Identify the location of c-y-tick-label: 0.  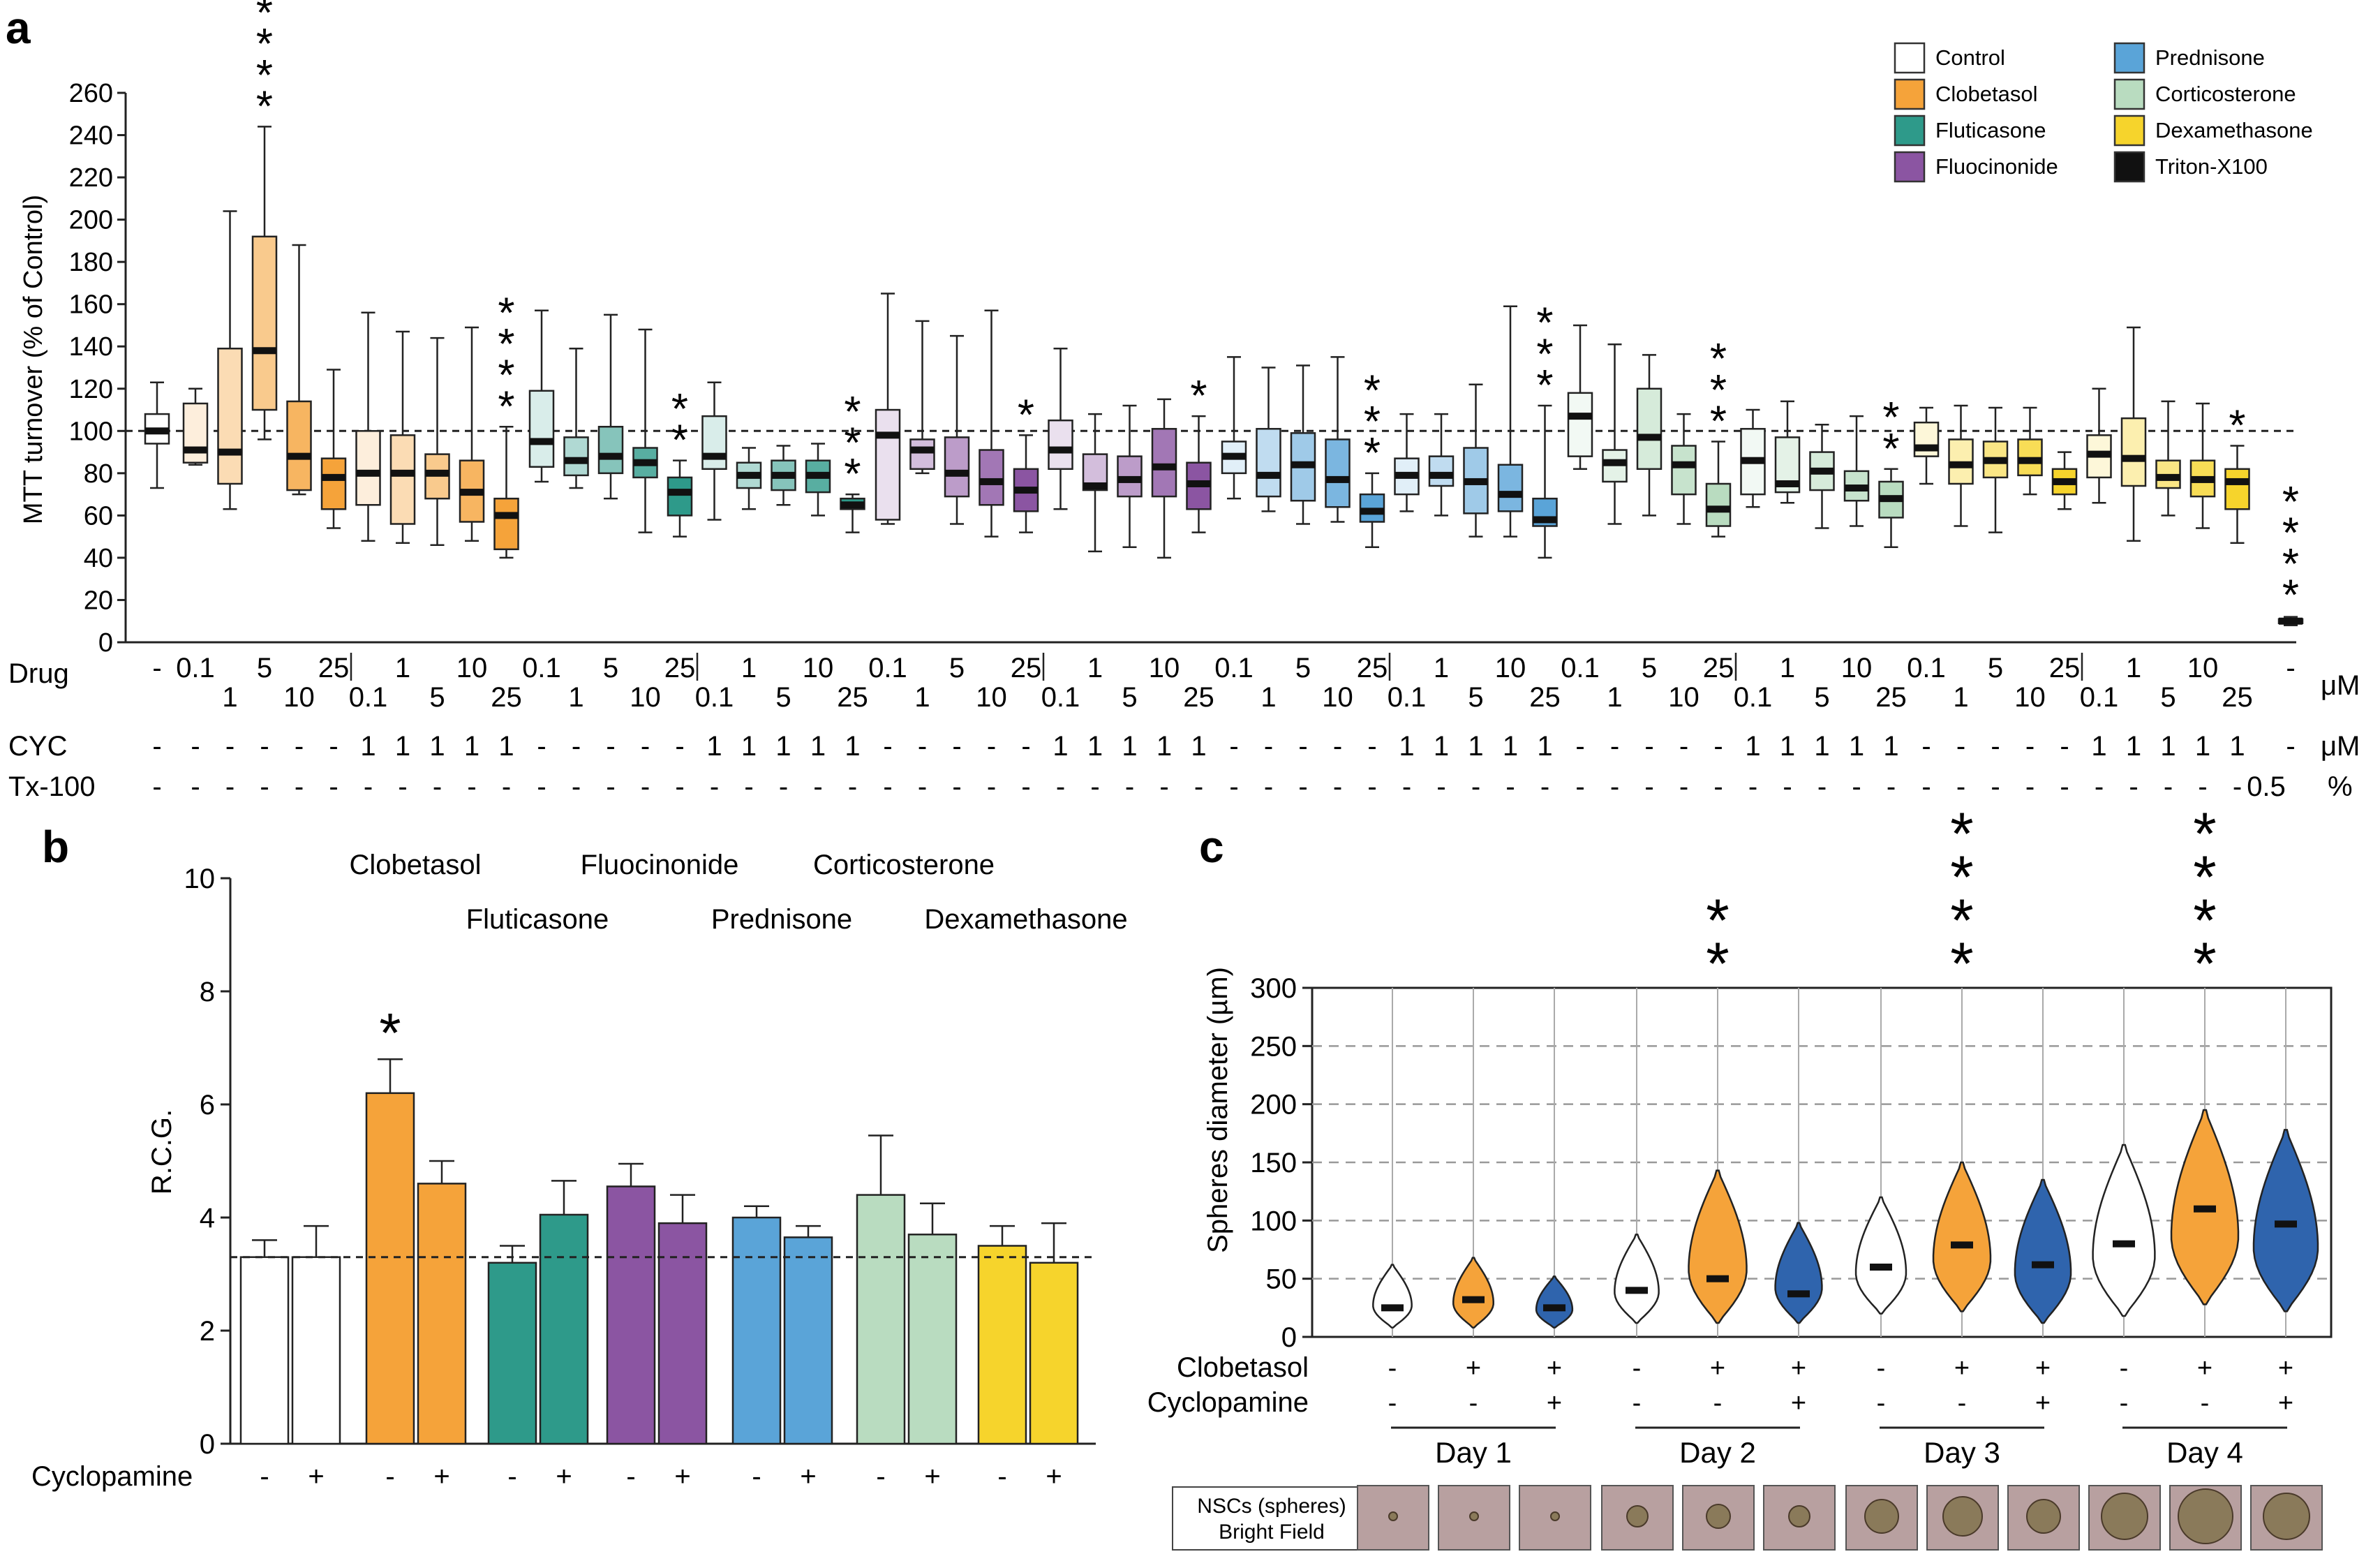
(1289, 1337).